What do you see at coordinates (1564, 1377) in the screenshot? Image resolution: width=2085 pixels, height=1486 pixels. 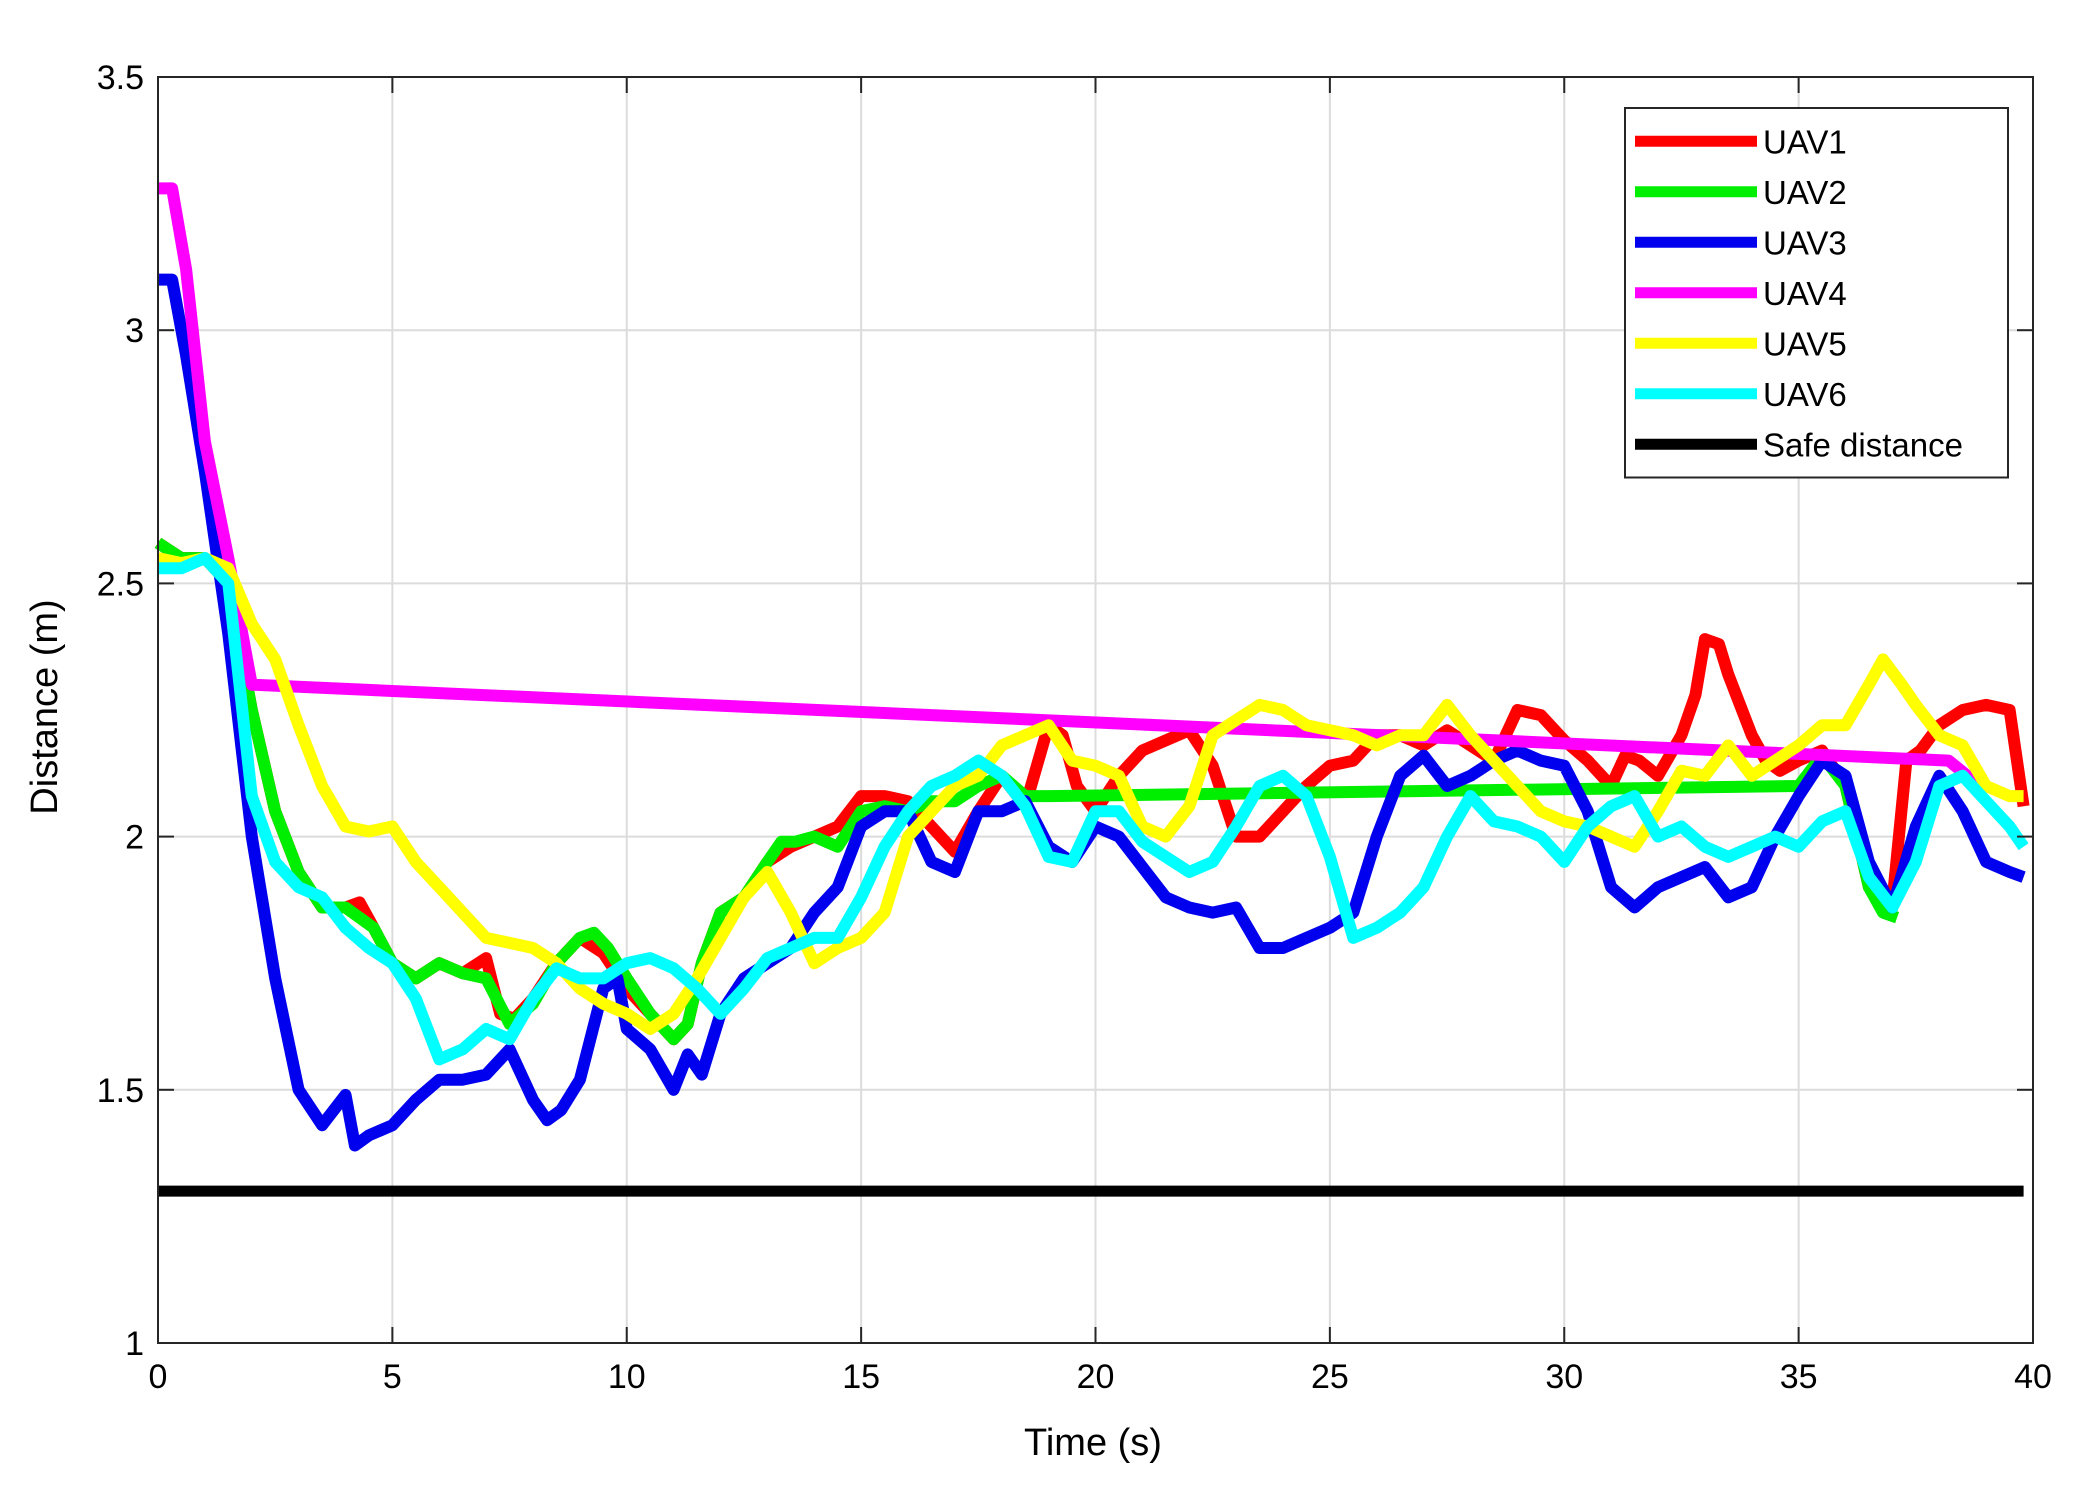 I see `x-tick-label: 30` at bounding box center [1564, 1377].